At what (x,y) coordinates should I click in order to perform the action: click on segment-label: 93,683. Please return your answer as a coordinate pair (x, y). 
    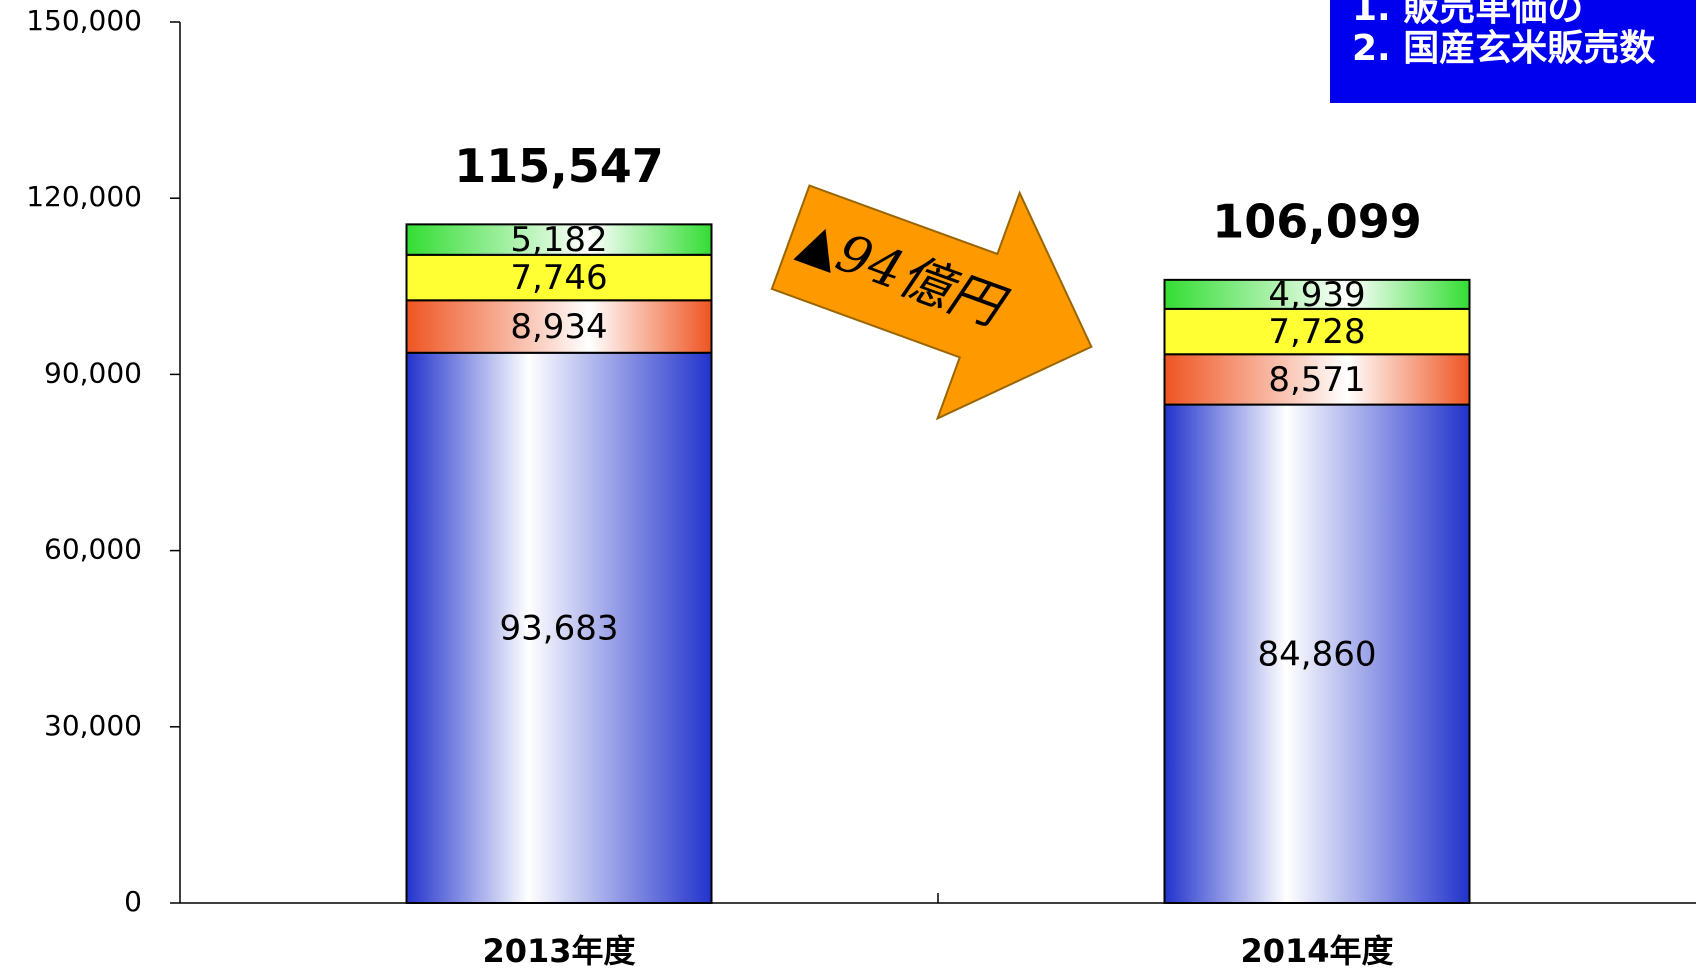
    Looking at the image, I should click on (559, 628).